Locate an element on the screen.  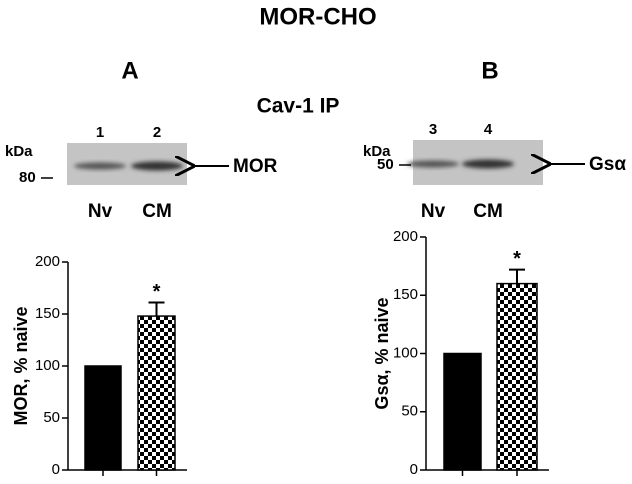
panel-label: B is located at coordinates (489, 70).